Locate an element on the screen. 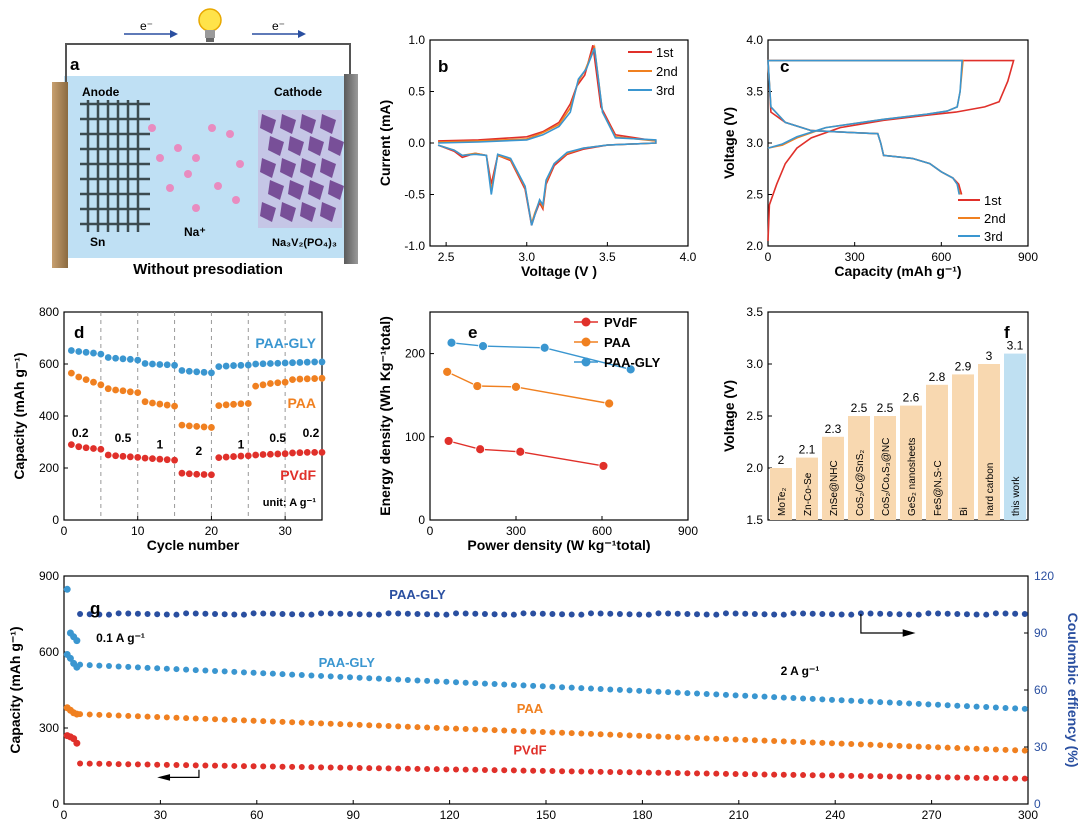 Image resolution: width=1080 pixels, height=822 pixels. x-tick-label: 3.5 is located at coordinates (607, 257).